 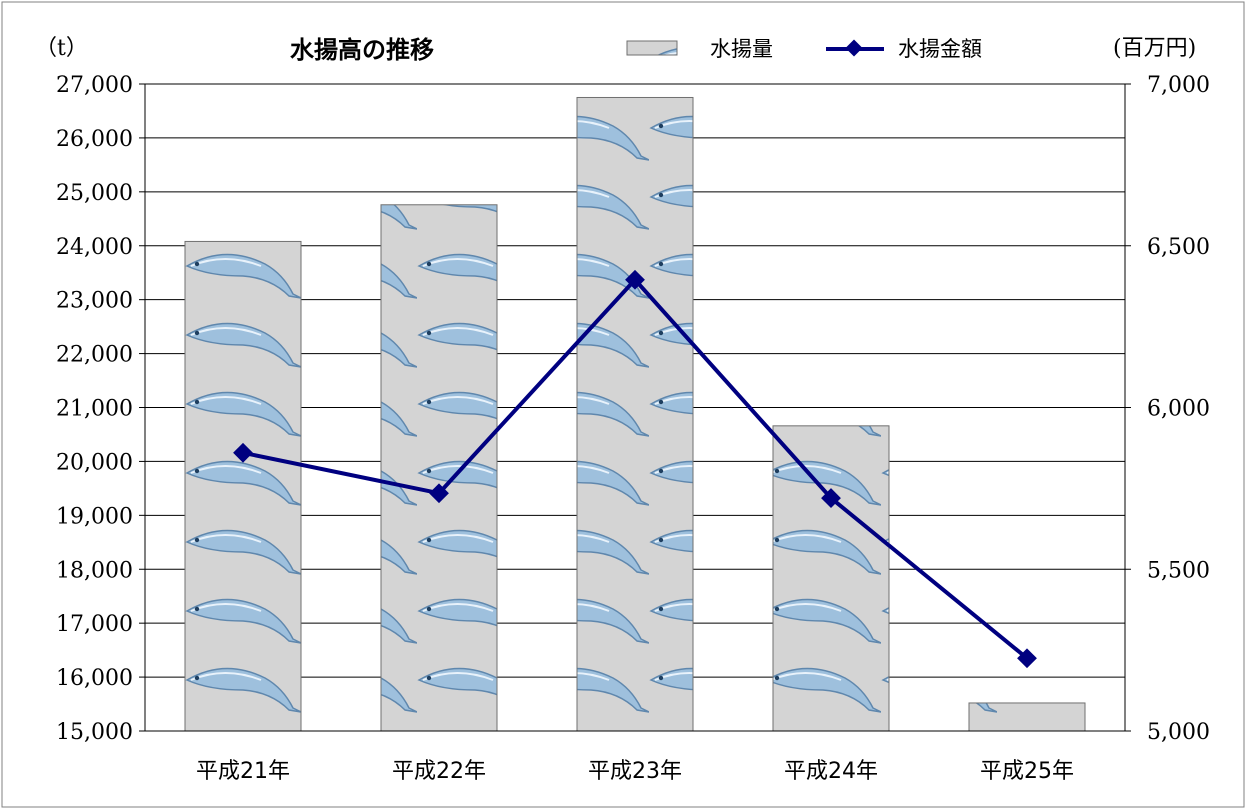 I want to click on left-tick-label: 15,000, so click(x=94, y=732).